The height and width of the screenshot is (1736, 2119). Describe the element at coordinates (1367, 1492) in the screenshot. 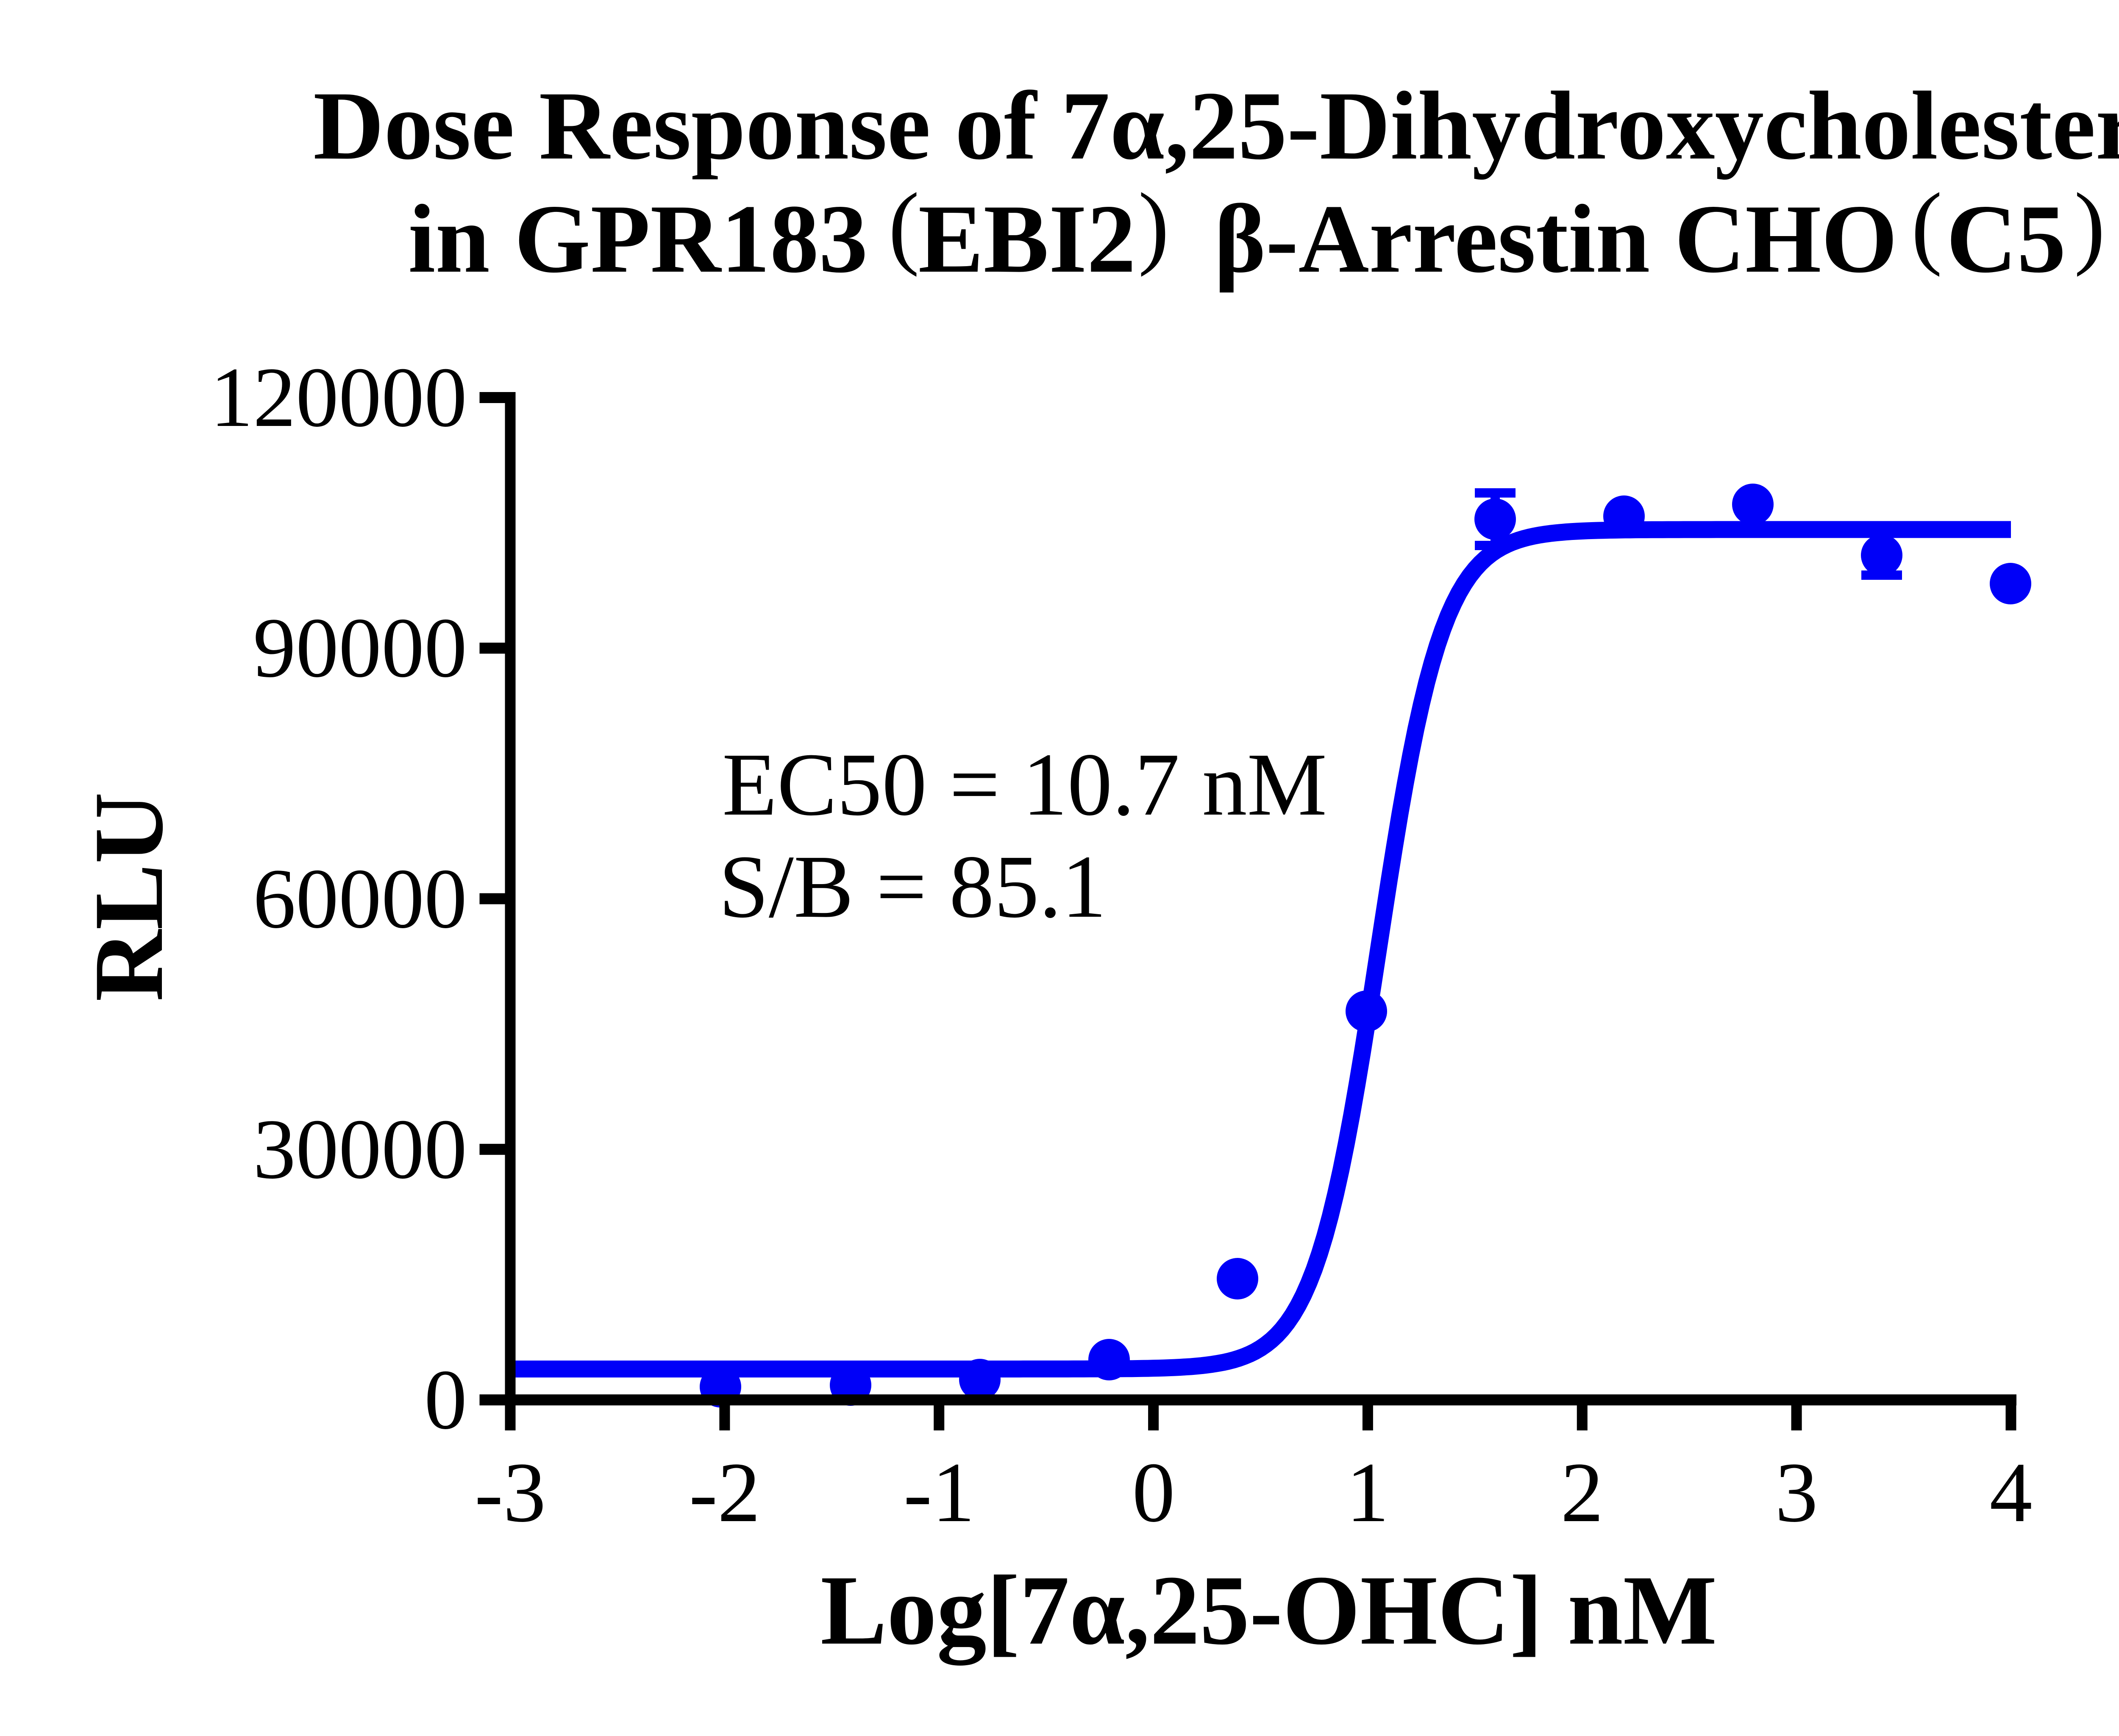

I see `svg-text: 1` at that location.